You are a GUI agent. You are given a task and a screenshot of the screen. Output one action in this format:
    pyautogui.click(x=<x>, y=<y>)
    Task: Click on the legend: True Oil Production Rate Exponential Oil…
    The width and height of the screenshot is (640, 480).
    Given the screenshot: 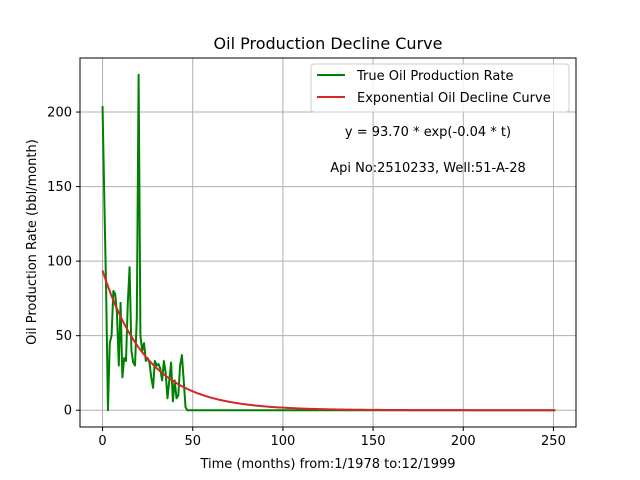 What is the action you would take?
    pyautogui.click(x=440, y=88)
    